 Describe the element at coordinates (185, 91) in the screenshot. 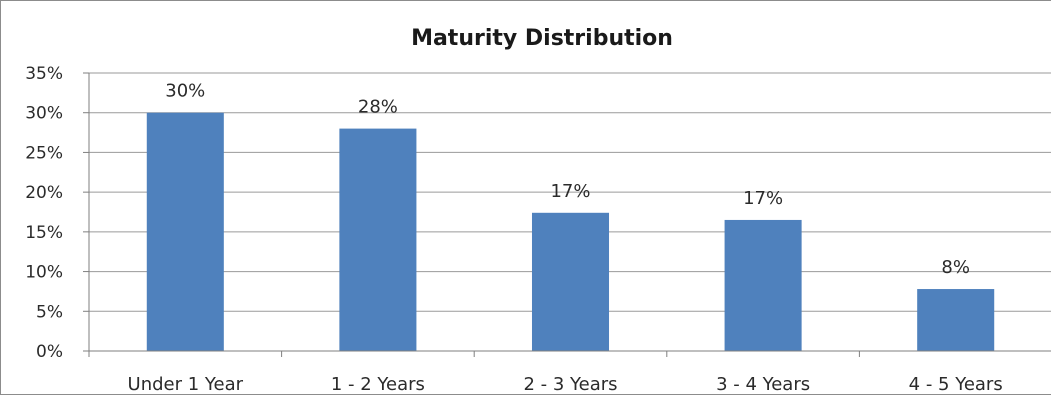

I see `data-label: 30%` at that location.